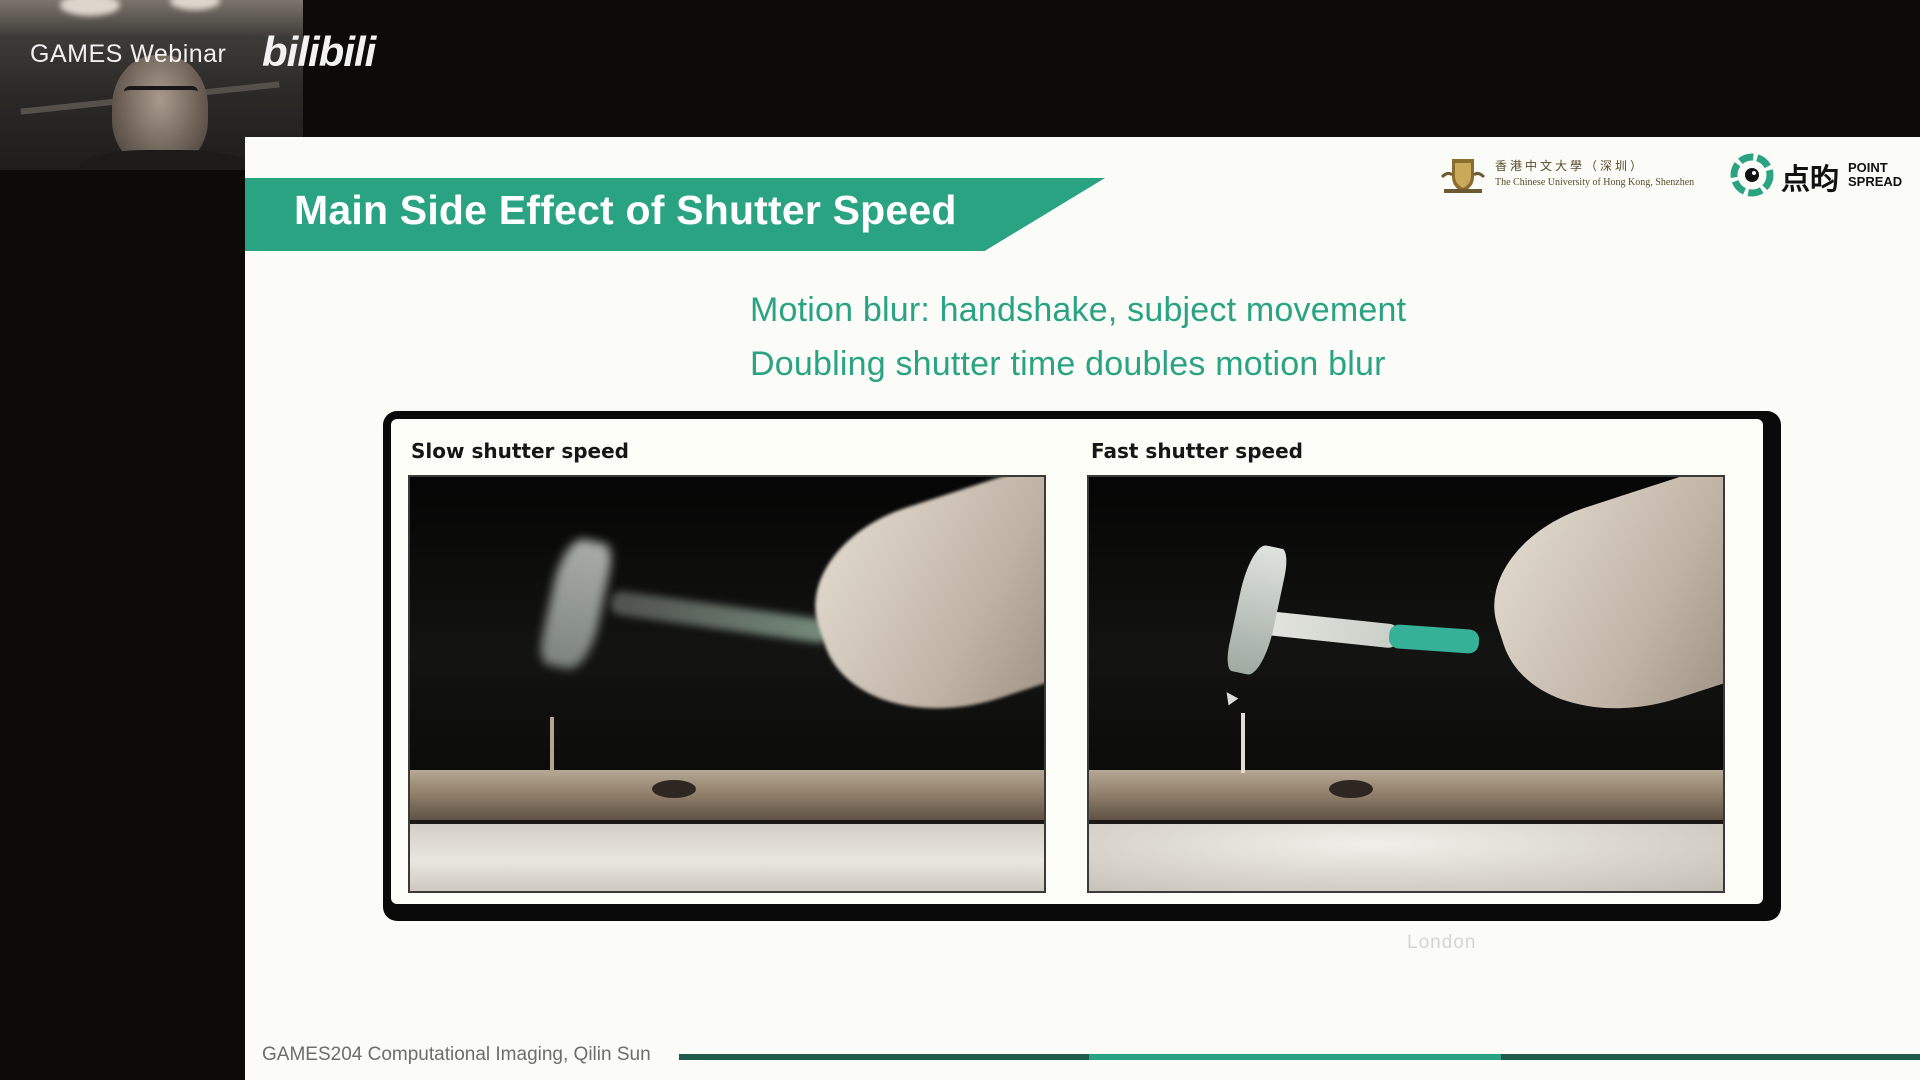 This screenshot has height=1080, width=1920. What do you see at coordinates (1078, 310) in the screenshot?
I see `bullet-motion-blur: Motion blur: handshake, subject movement` at bounding box center [1078, 310].